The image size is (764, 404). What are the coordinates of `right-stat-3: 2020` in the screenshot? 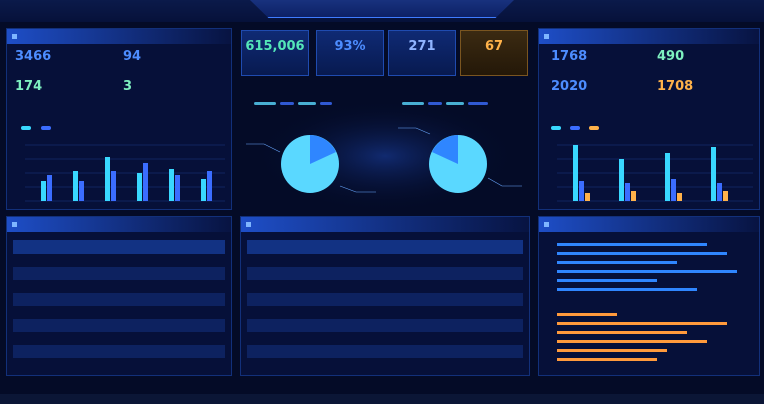 It's located at (599, 86).